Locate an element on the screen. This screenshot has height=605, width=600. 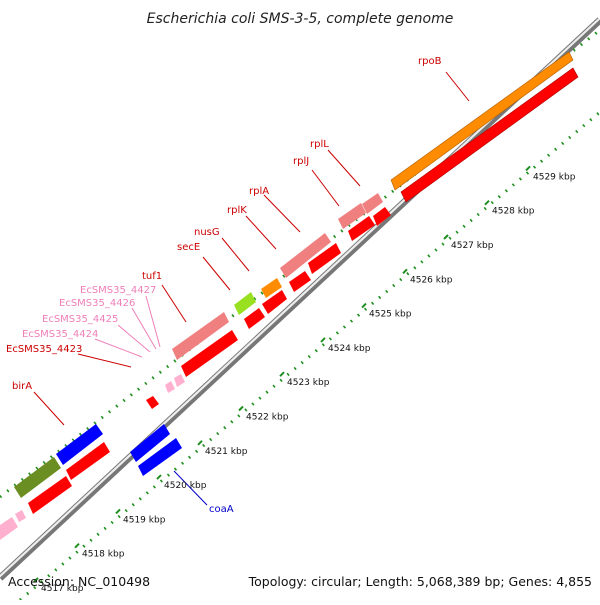
kbp-tick-label: 4517 kbp is located at coordinates (62, 589).